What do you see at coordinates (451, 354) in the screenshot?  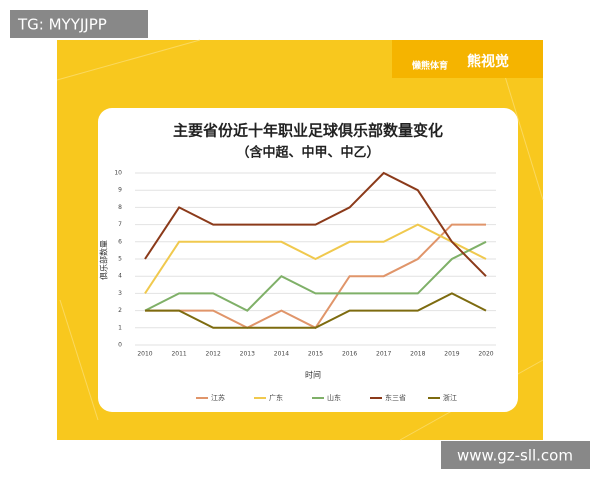 I see `x-tick-label: 2019` at bounding box center [451, 354].